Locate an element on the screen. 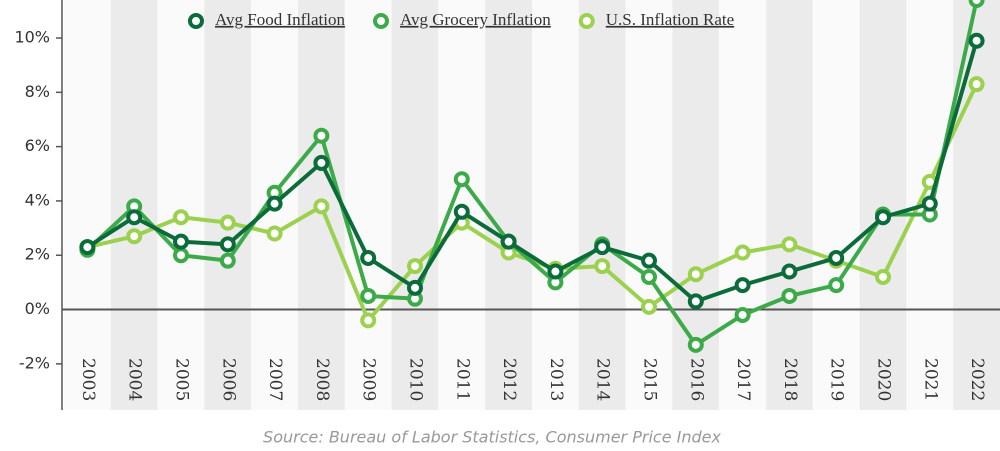 This screenshot has width=1000, height=451. x-tick-label: 2010 is located at coordinates (416, 379).